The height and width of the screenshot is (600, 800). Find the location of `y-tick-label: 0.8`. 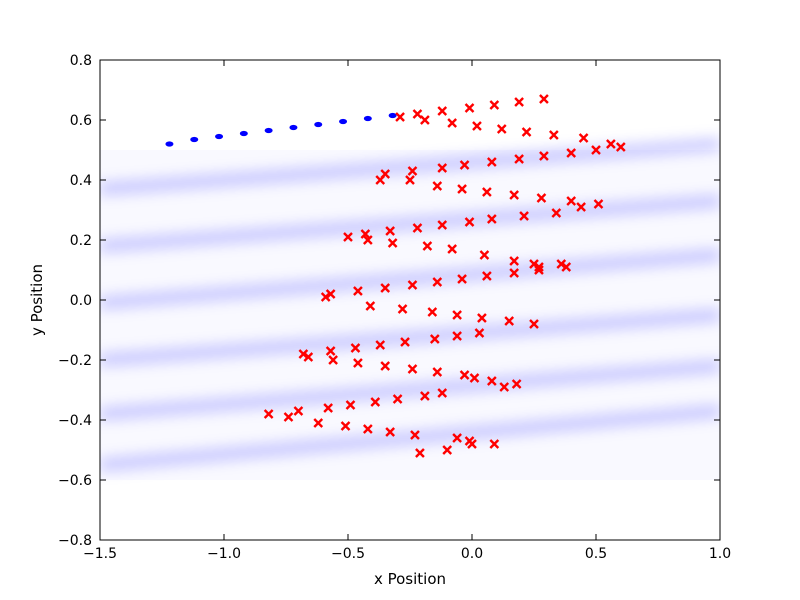

y-tick-label: 0.8 is located at coordinates (81, 61).